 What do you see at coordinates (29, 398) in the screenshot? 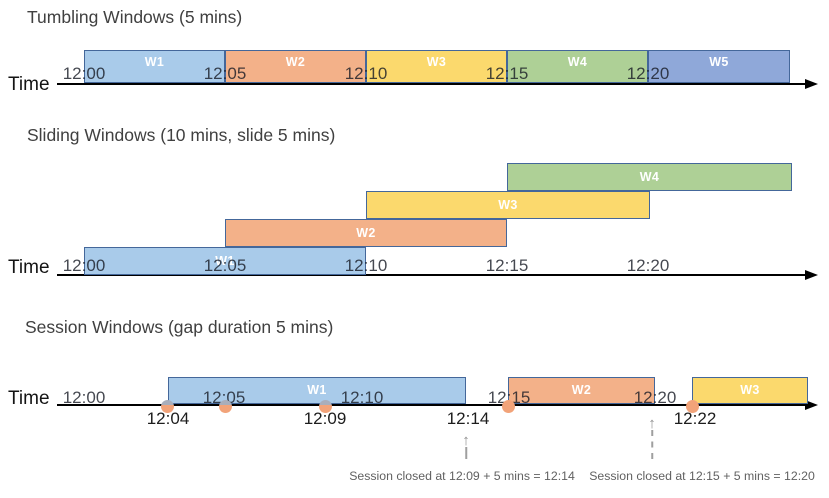
I see `session-time-axis-label: Time` at bounding box center [29, 398].